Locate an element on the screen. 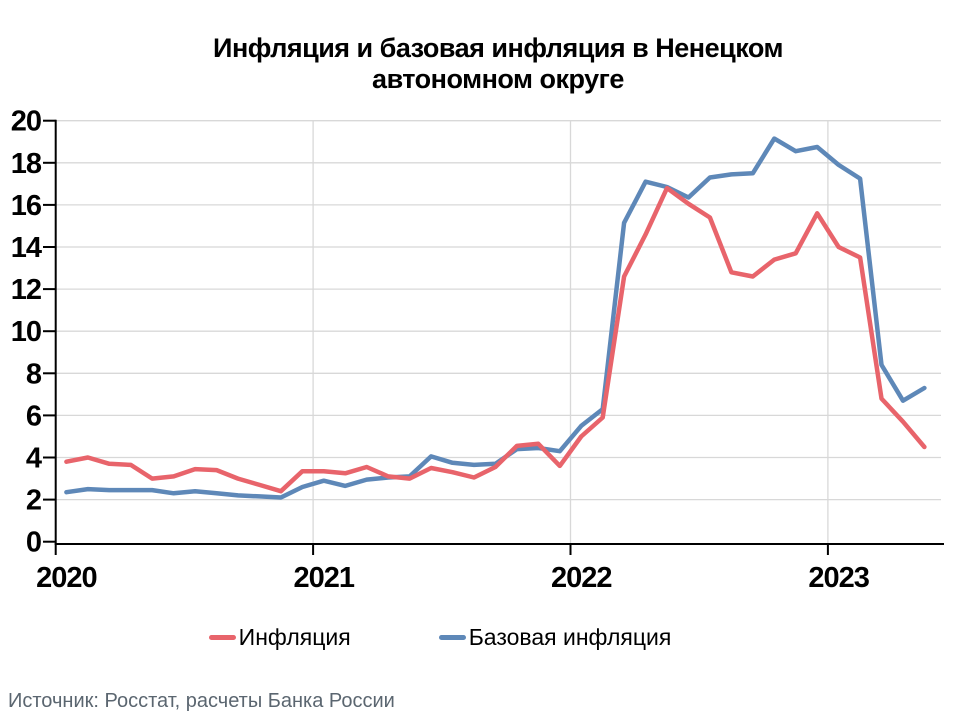 The image size is (960, 720). svg-text: 20 is located at coordinates (26, 122).